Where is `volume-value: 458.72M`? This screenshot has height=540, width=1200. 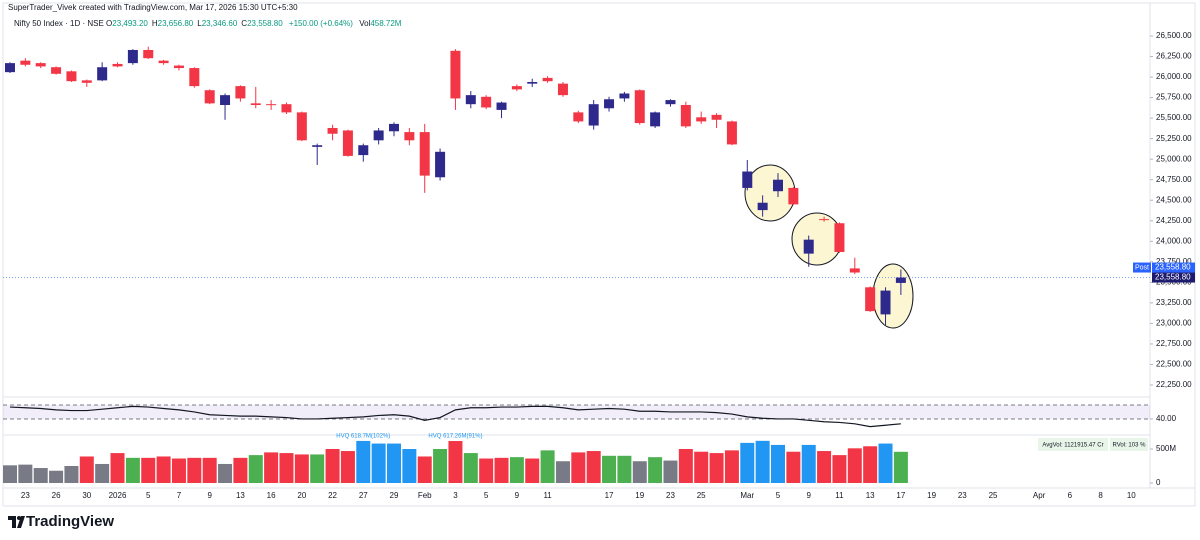
volume-value: 458.72M is located at coordinates (386, 23).